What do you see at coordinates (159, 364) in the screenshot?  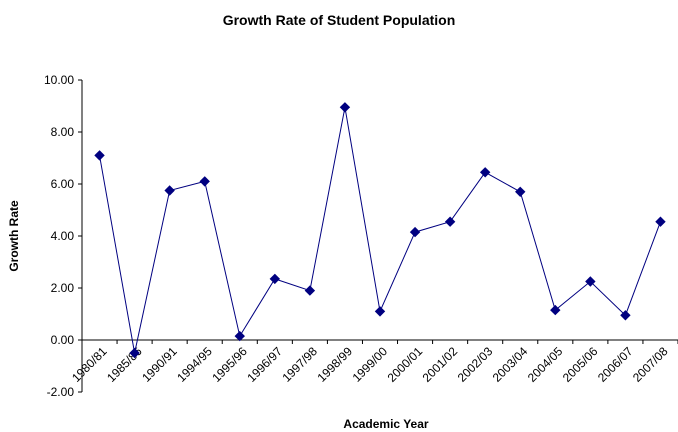 I see `x-tick-label: 1990/91` at bounding box center [159, 364].